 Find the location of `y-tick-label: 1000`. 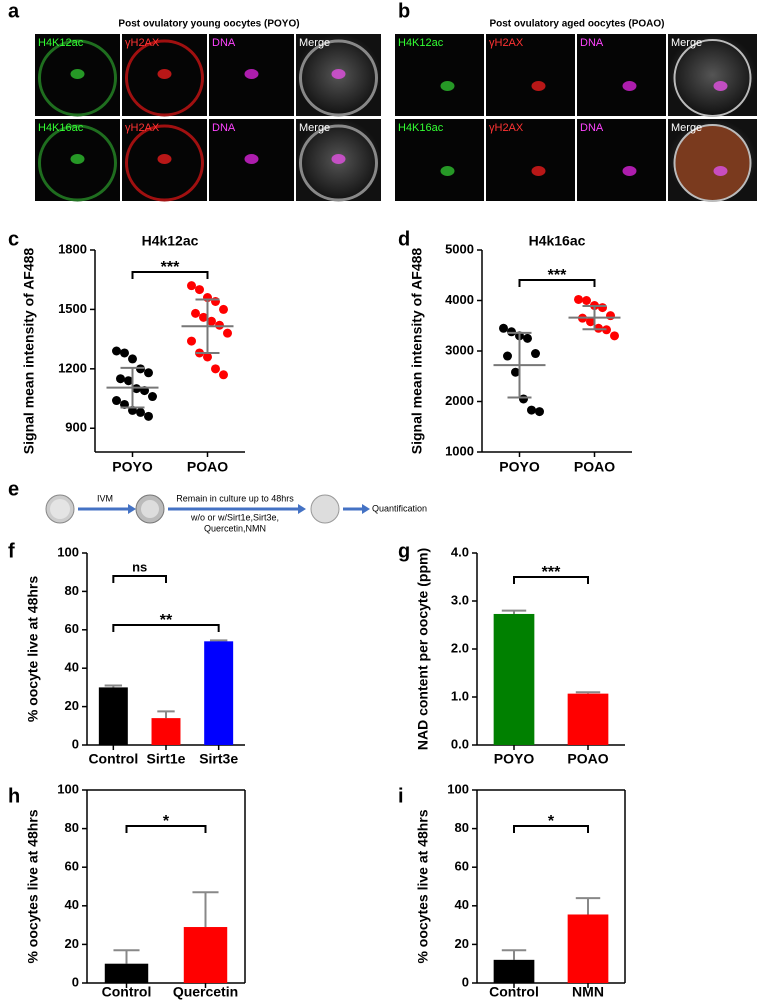

y-tick-label: 1000 is located at coordinates (459, 450).